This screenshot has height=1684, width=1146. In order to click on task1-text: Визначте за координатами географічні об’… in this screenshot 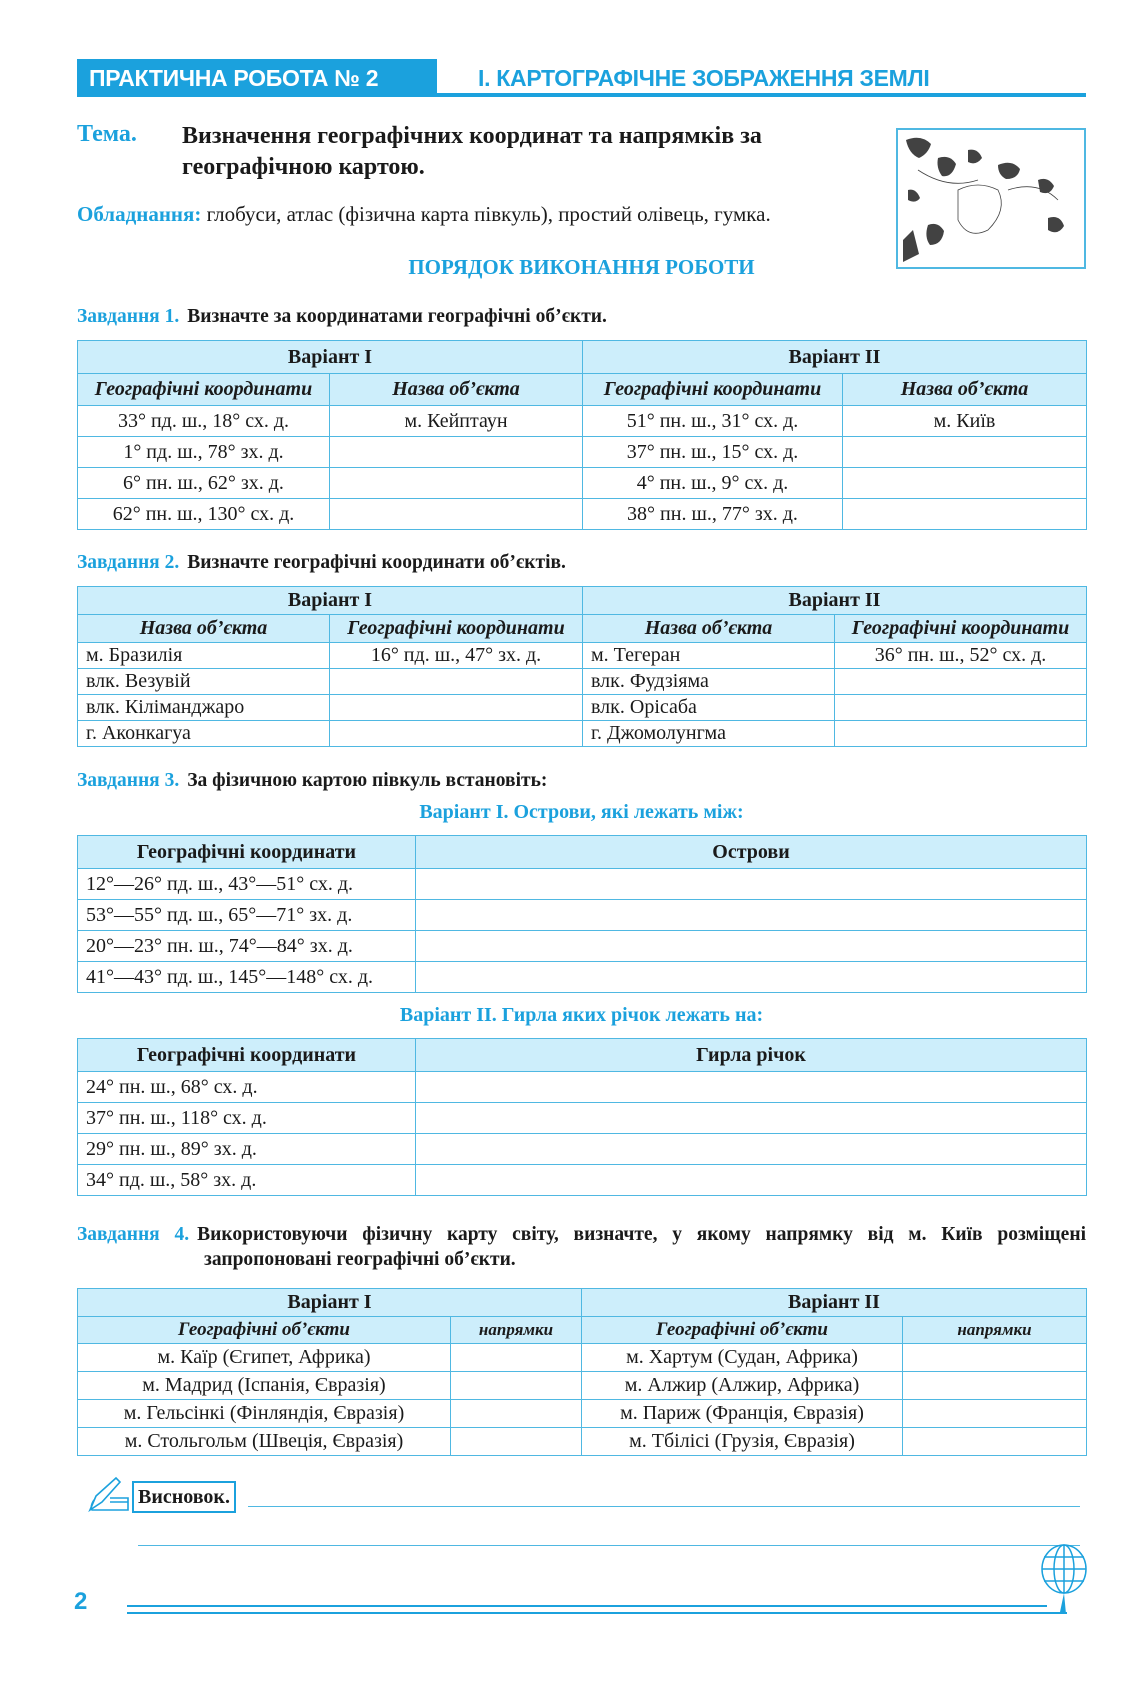, I will do `click(397, 316)`.